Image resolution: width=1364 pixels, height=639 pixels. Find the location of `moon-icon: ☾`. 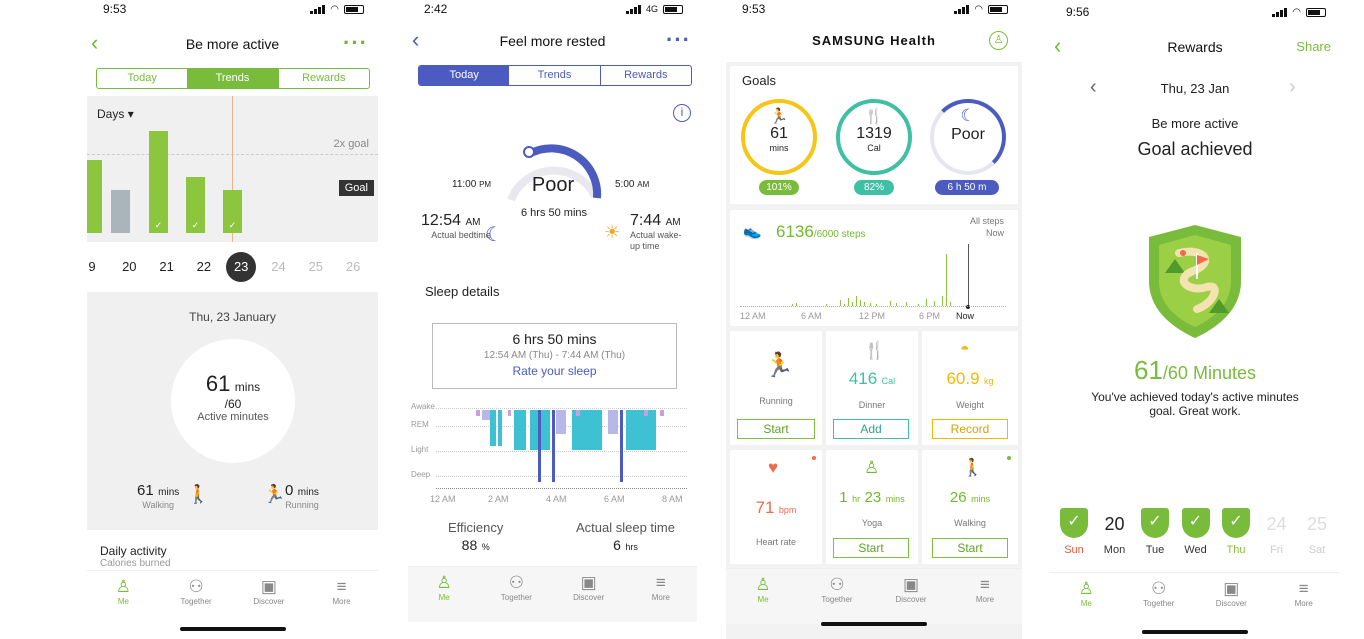

moon-icon: ☾ is located at coordinates (968, 115).